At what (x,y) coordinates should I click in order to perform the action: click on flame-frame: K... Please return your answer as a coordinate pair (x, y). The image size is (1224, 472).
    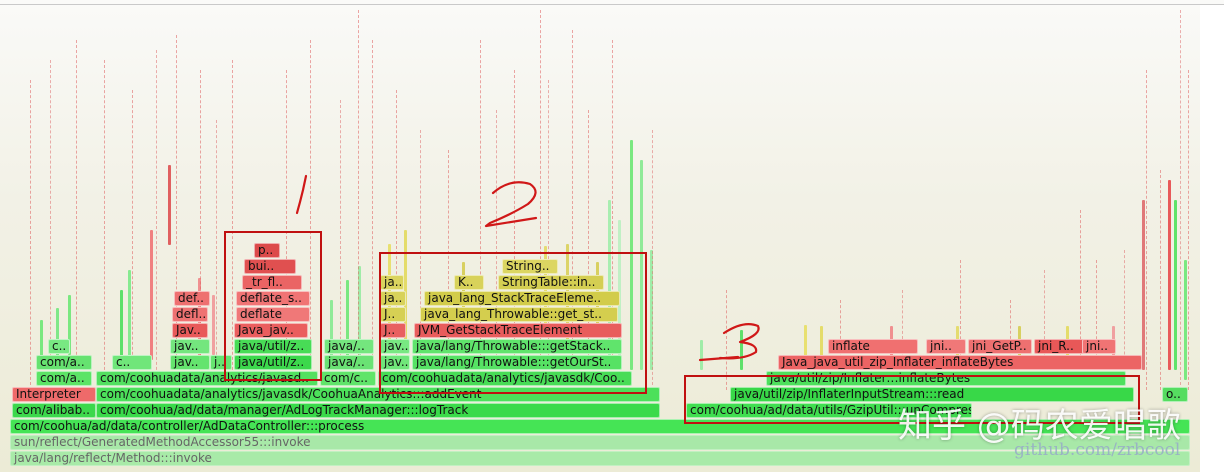
    Looking at the image, I should click on (469, 282).